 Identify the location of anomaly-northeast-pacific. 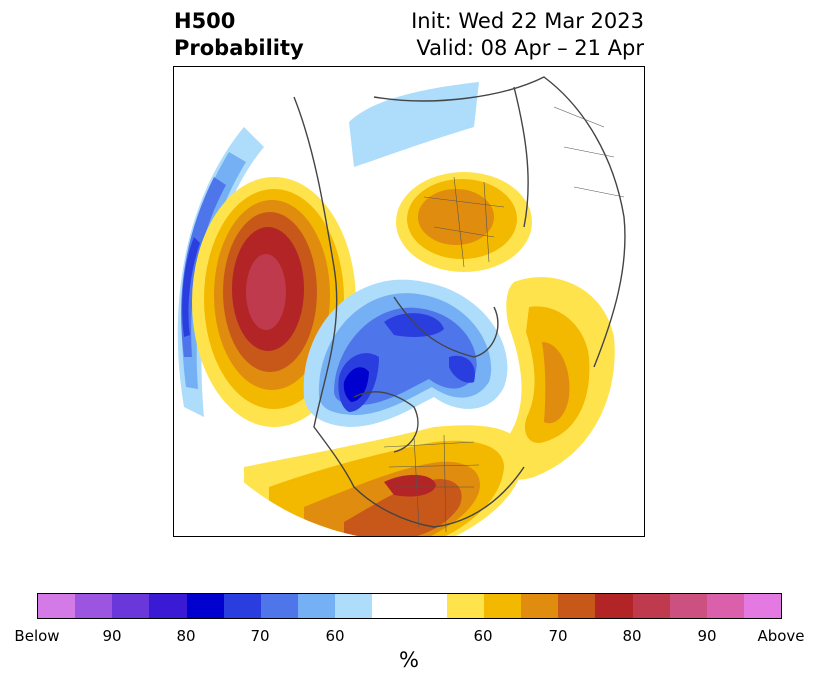
(274, 302).